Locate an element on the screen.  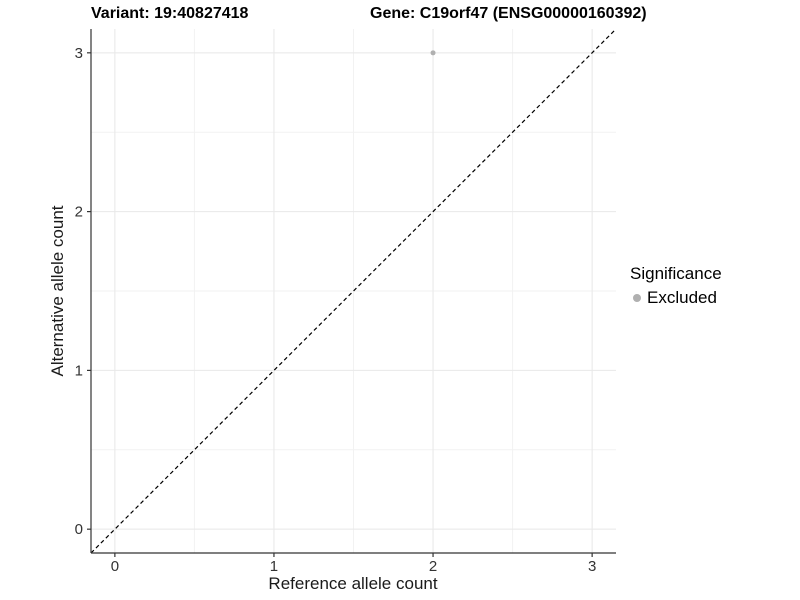
data-point is located at coordinates (433, 53).